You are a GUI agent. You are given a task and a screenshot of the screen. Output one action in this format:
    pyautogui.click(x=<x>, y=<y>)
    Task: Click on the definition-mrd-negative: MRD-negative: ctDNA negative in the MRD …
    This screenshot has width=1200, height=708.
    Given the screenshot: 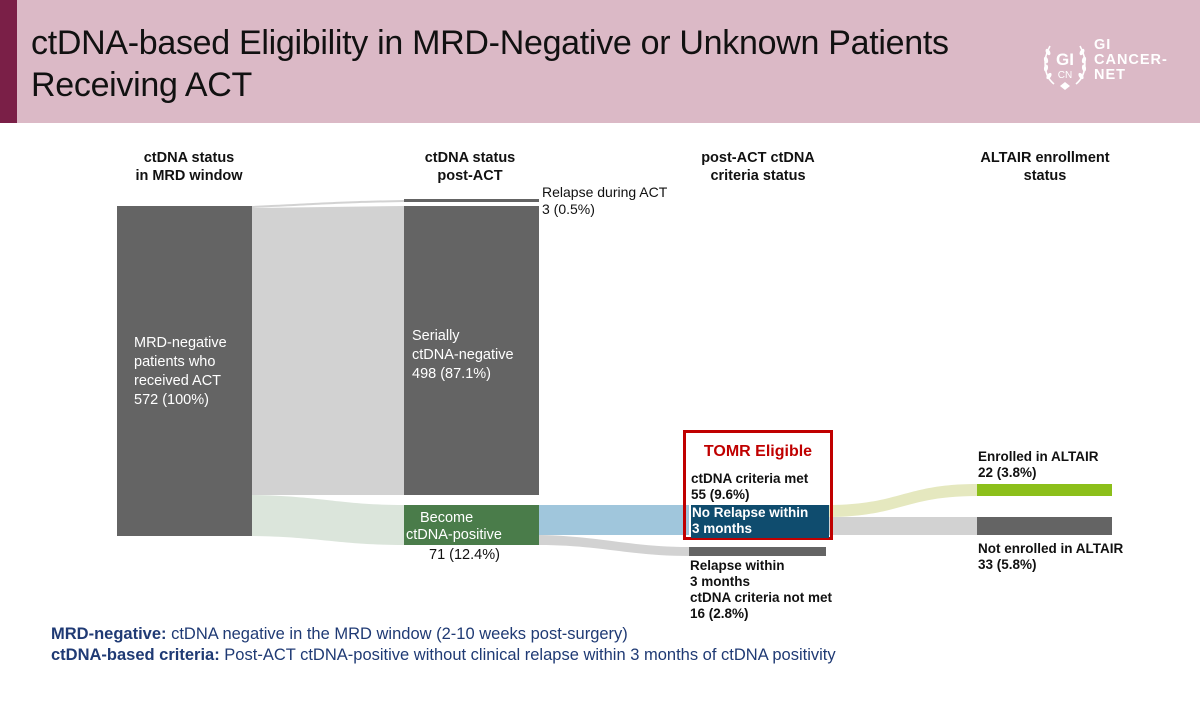 What is the action you would take?
    pyautogui.click(x=339, y=634)
    